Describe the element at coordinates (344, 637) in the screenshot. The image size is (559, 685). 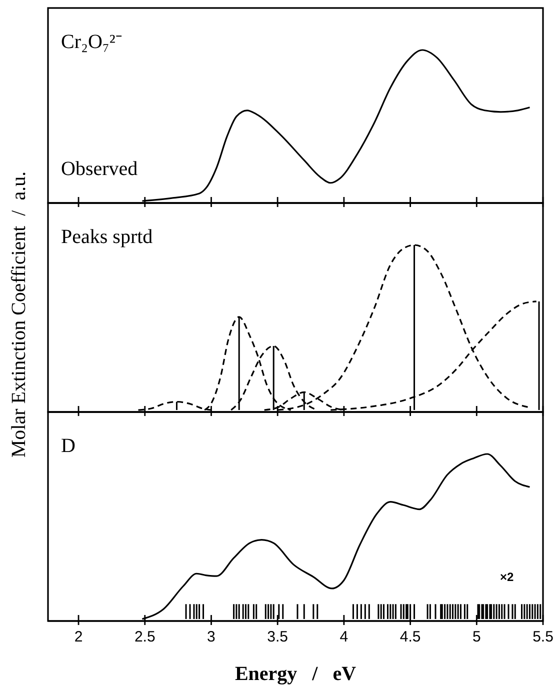
I see `x-tick-label: 4` at that location.